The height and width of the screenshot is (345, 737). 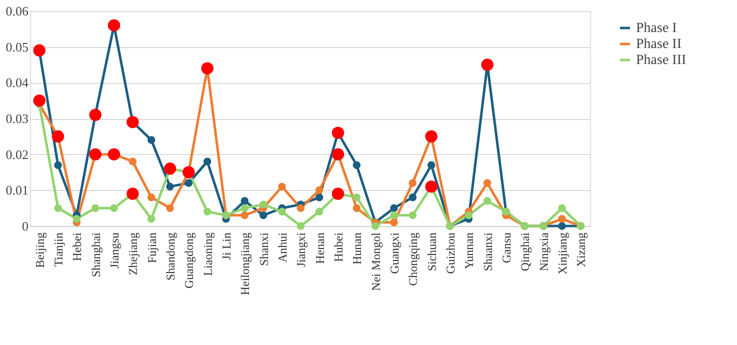 What do you see at coordinates (227, 246) in the screenshot?
I see `x-tick-label: Ji Lin` at bounding box center [227, 246].